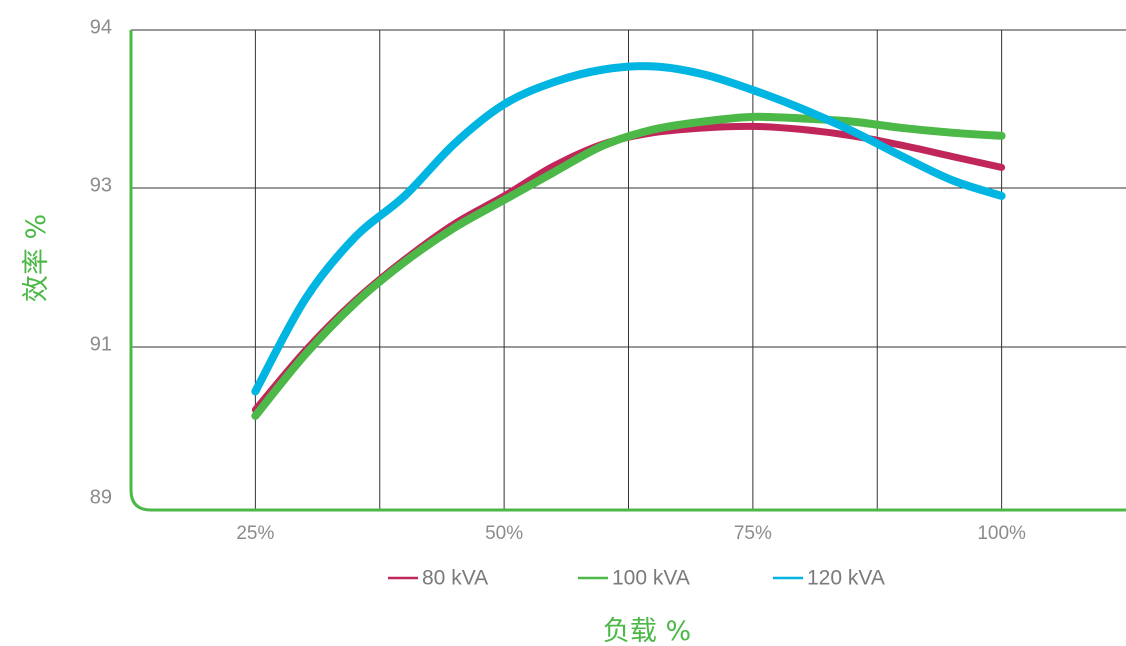 This screenshot has width=1126, height=646. Describe the element at coordinates (101, 344) in the screenshot. I see `y-tick-label: 91` at that location.